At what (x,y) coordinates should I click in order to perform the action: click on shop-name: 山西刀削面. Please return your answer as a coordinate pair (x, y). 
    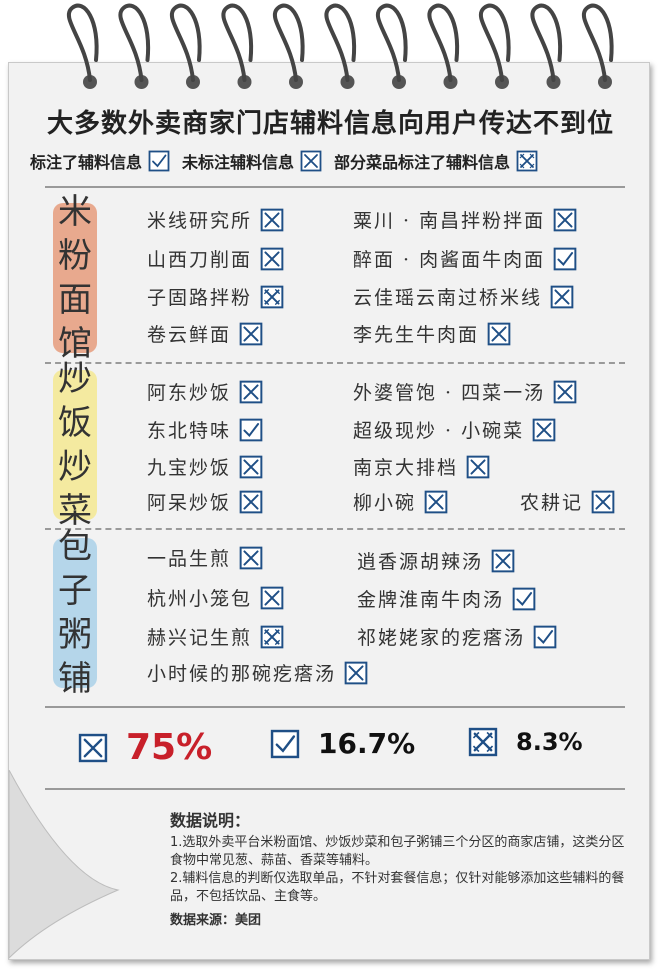
    Looking at the image, I should click on (200, 260).